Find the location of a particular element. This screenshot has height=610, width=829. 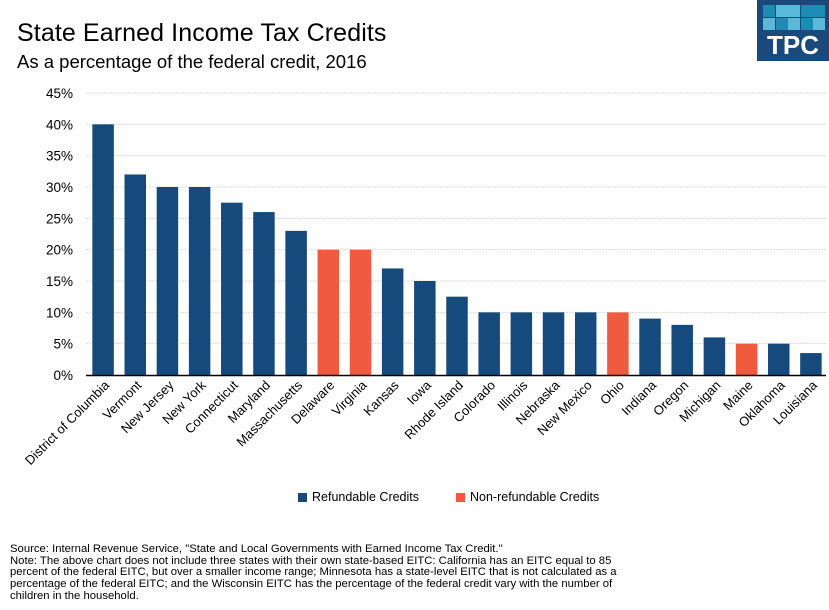

tpc-logo: TPC is located at coordinates (793, 30).